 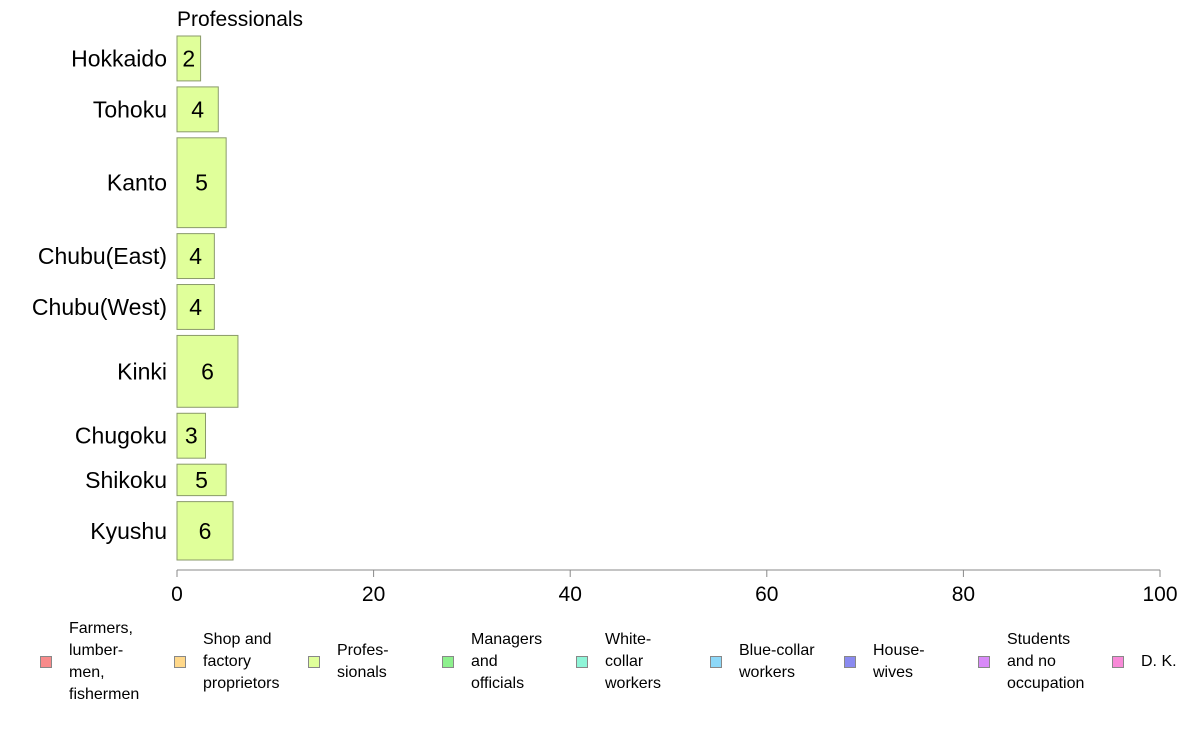 What do you see at coordinates (363, 661) in the screenshot?
I see `legend-label: Profes- sionals` at bounding box center [363, 661].